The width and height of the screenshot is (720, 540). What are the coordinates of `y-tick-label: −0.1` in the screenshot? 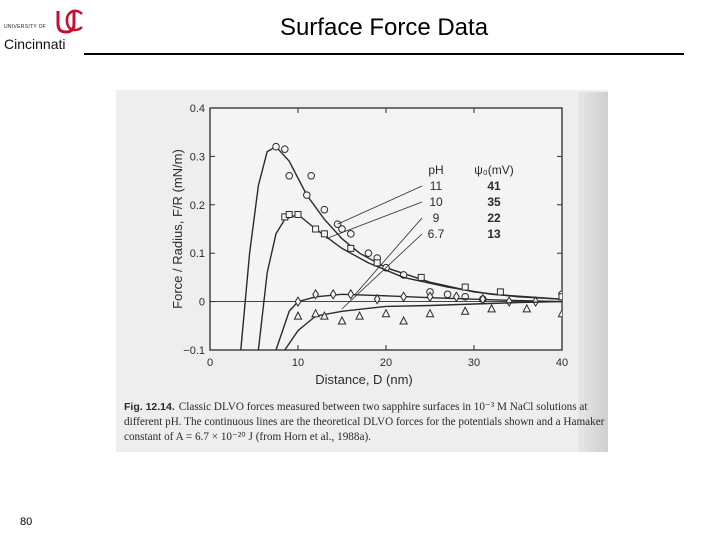 It's located at (194, 351).